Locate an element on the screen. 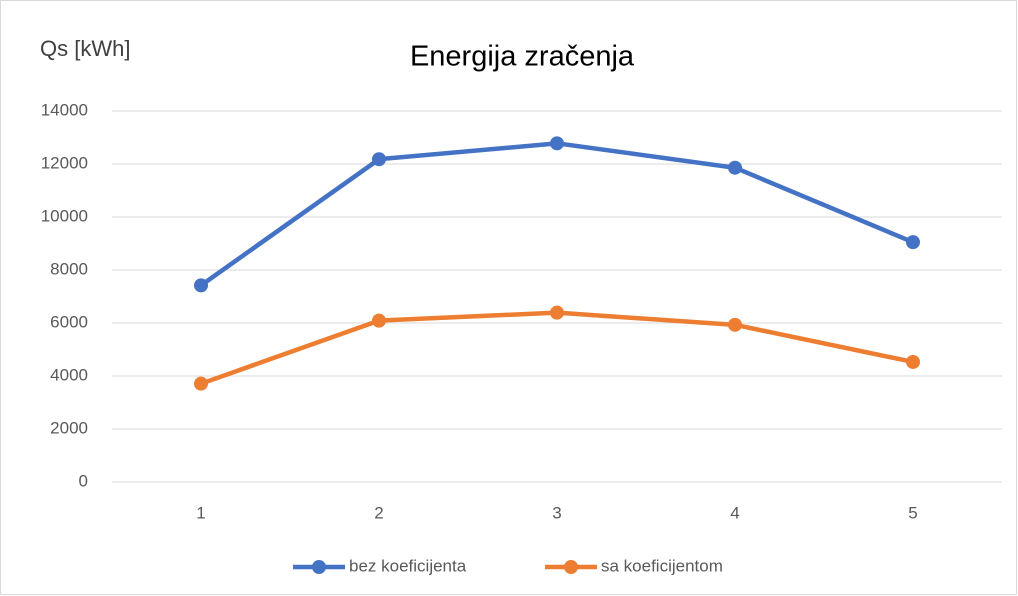 The width and height of the screenshot is (1018, 596). y-tick-label: 2000 is located at coordinates (69, 427).